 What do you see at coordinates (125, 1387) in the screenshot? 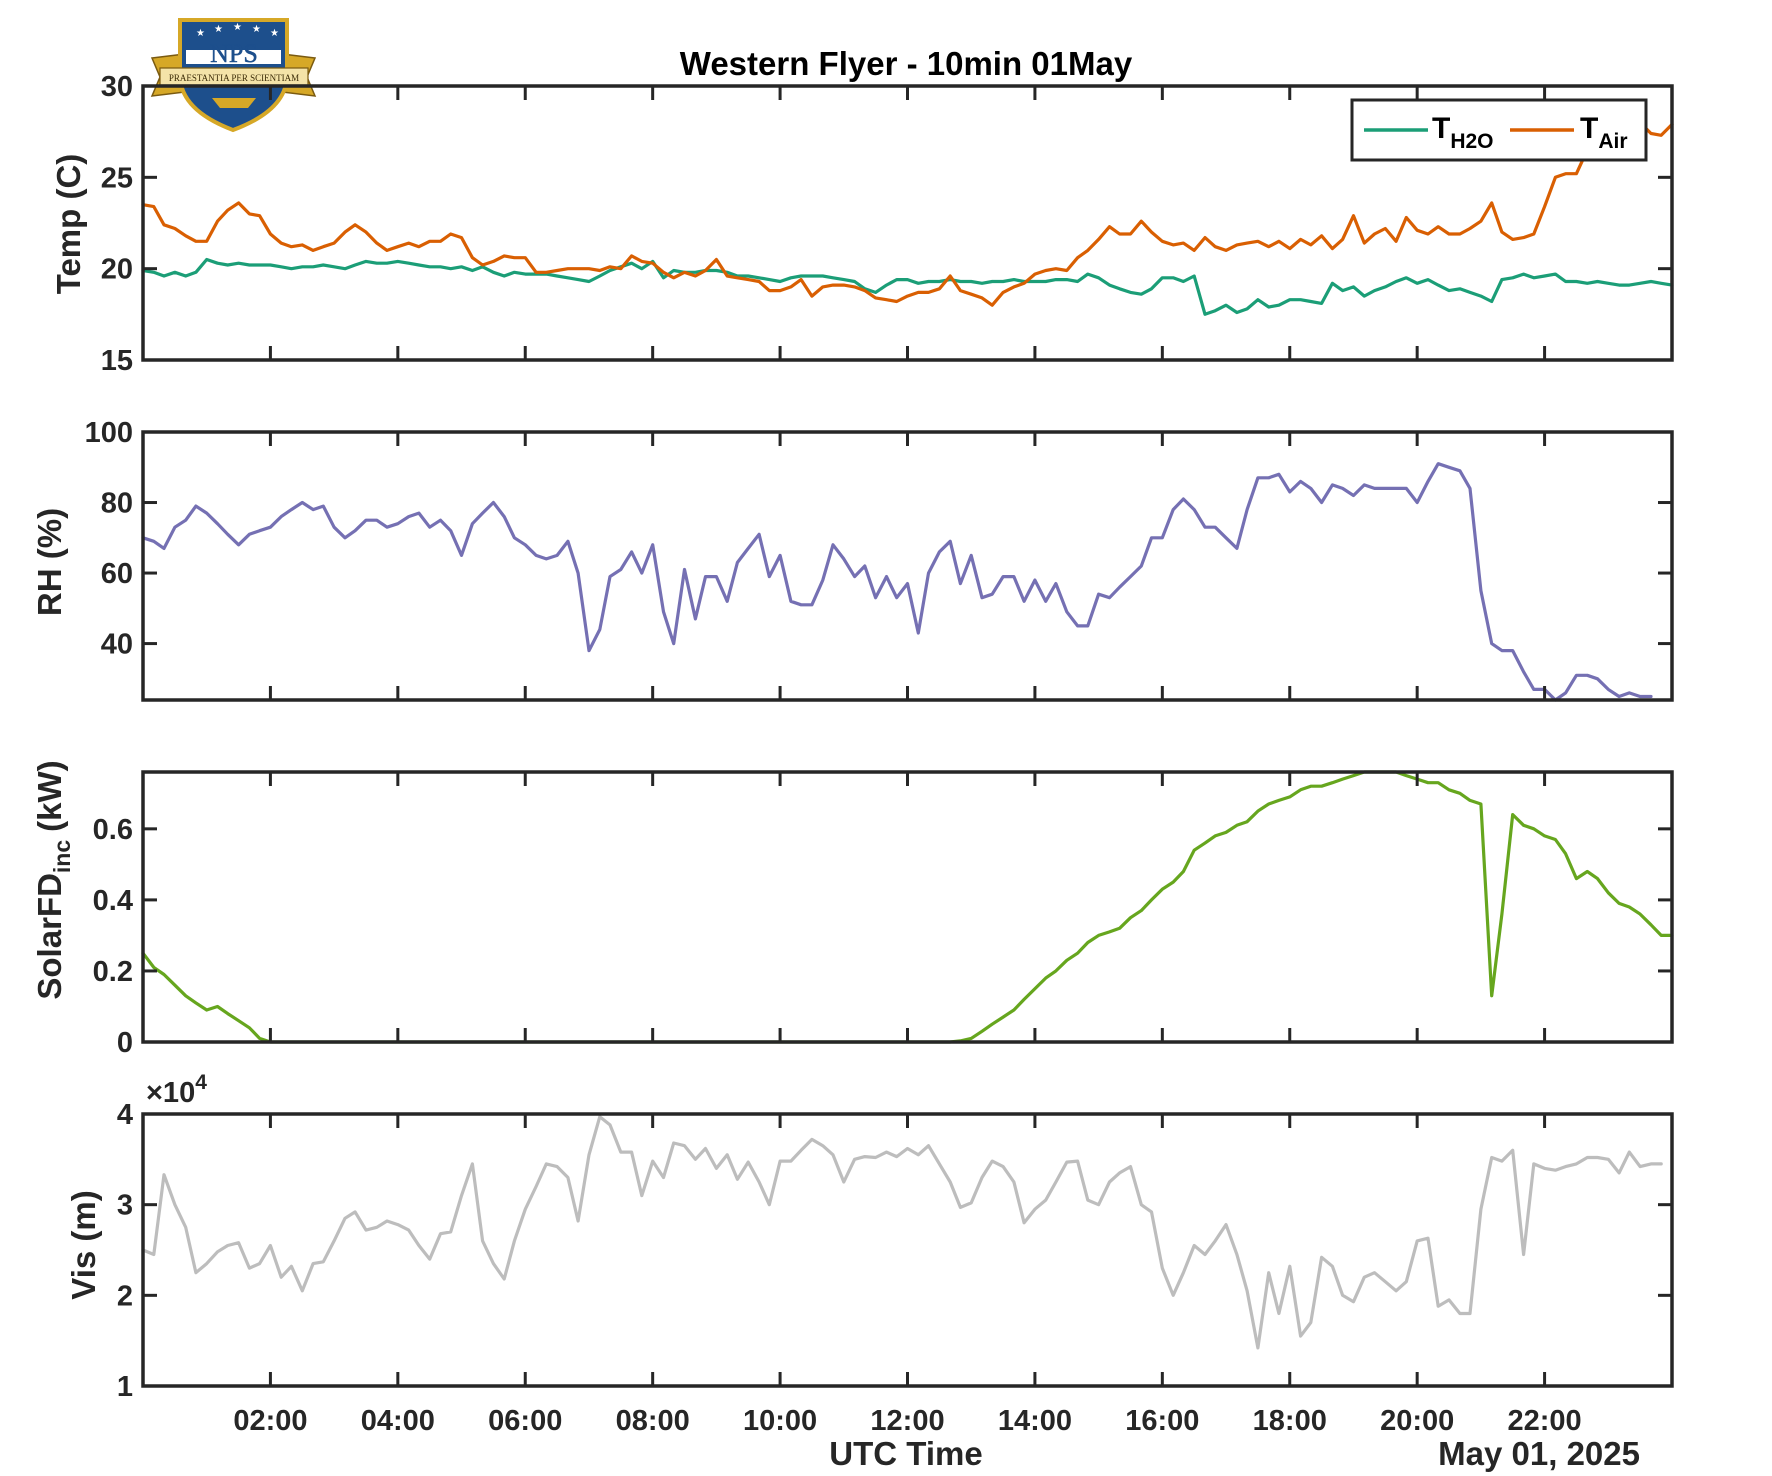
I see `vis-y-tick-label: 1` at bounding box center [125, 1387].